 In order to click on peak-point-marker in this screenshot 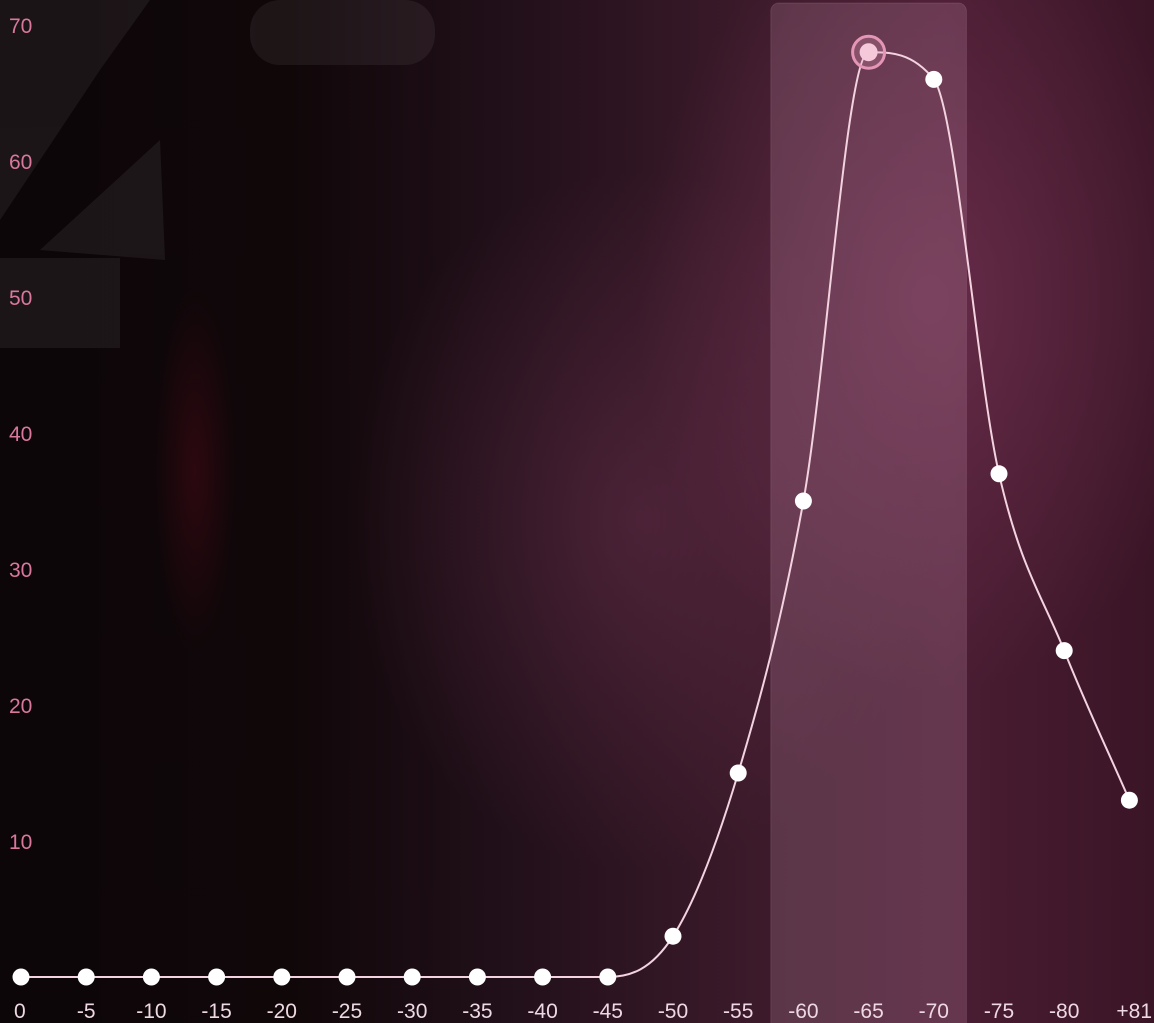, I will do `click(869, 52)`.